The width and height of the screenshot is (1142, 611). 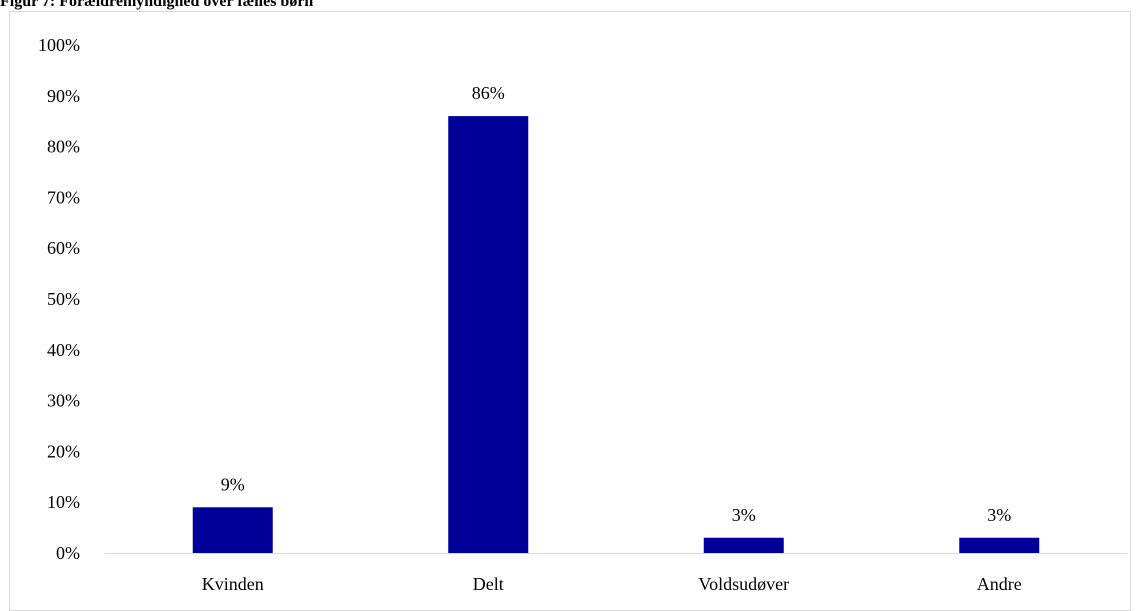 What do you see at coordinates (63, 197) in the screenshot?
I see `y-tick-label: 70%` at bounding box center [63, 197].